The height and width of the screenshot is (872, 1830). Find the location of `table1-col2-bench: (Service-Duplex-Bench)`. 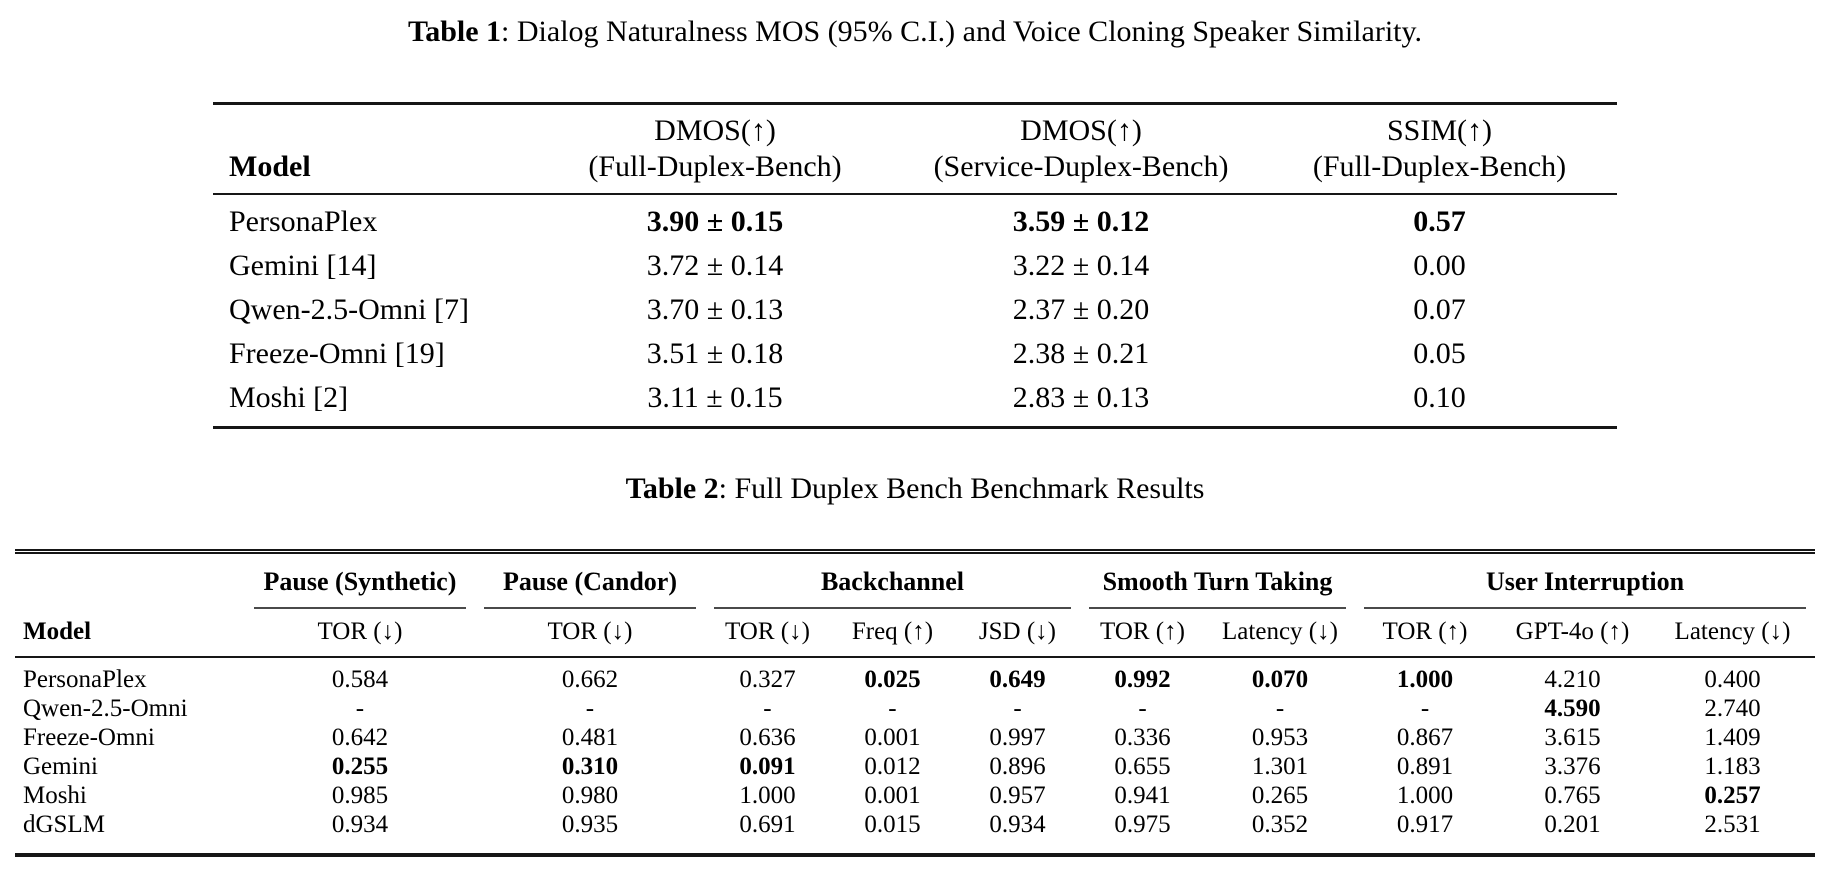

table1-col2-bench: (Service-Duplex-Bench) is located at coordinates (1081, 166).